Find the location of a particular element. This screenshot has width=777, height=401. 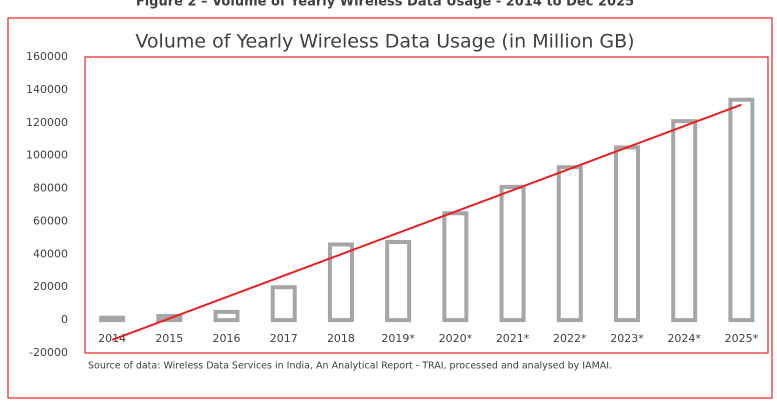

x-tick-label: 2020* is located at coordinates (456, 338).